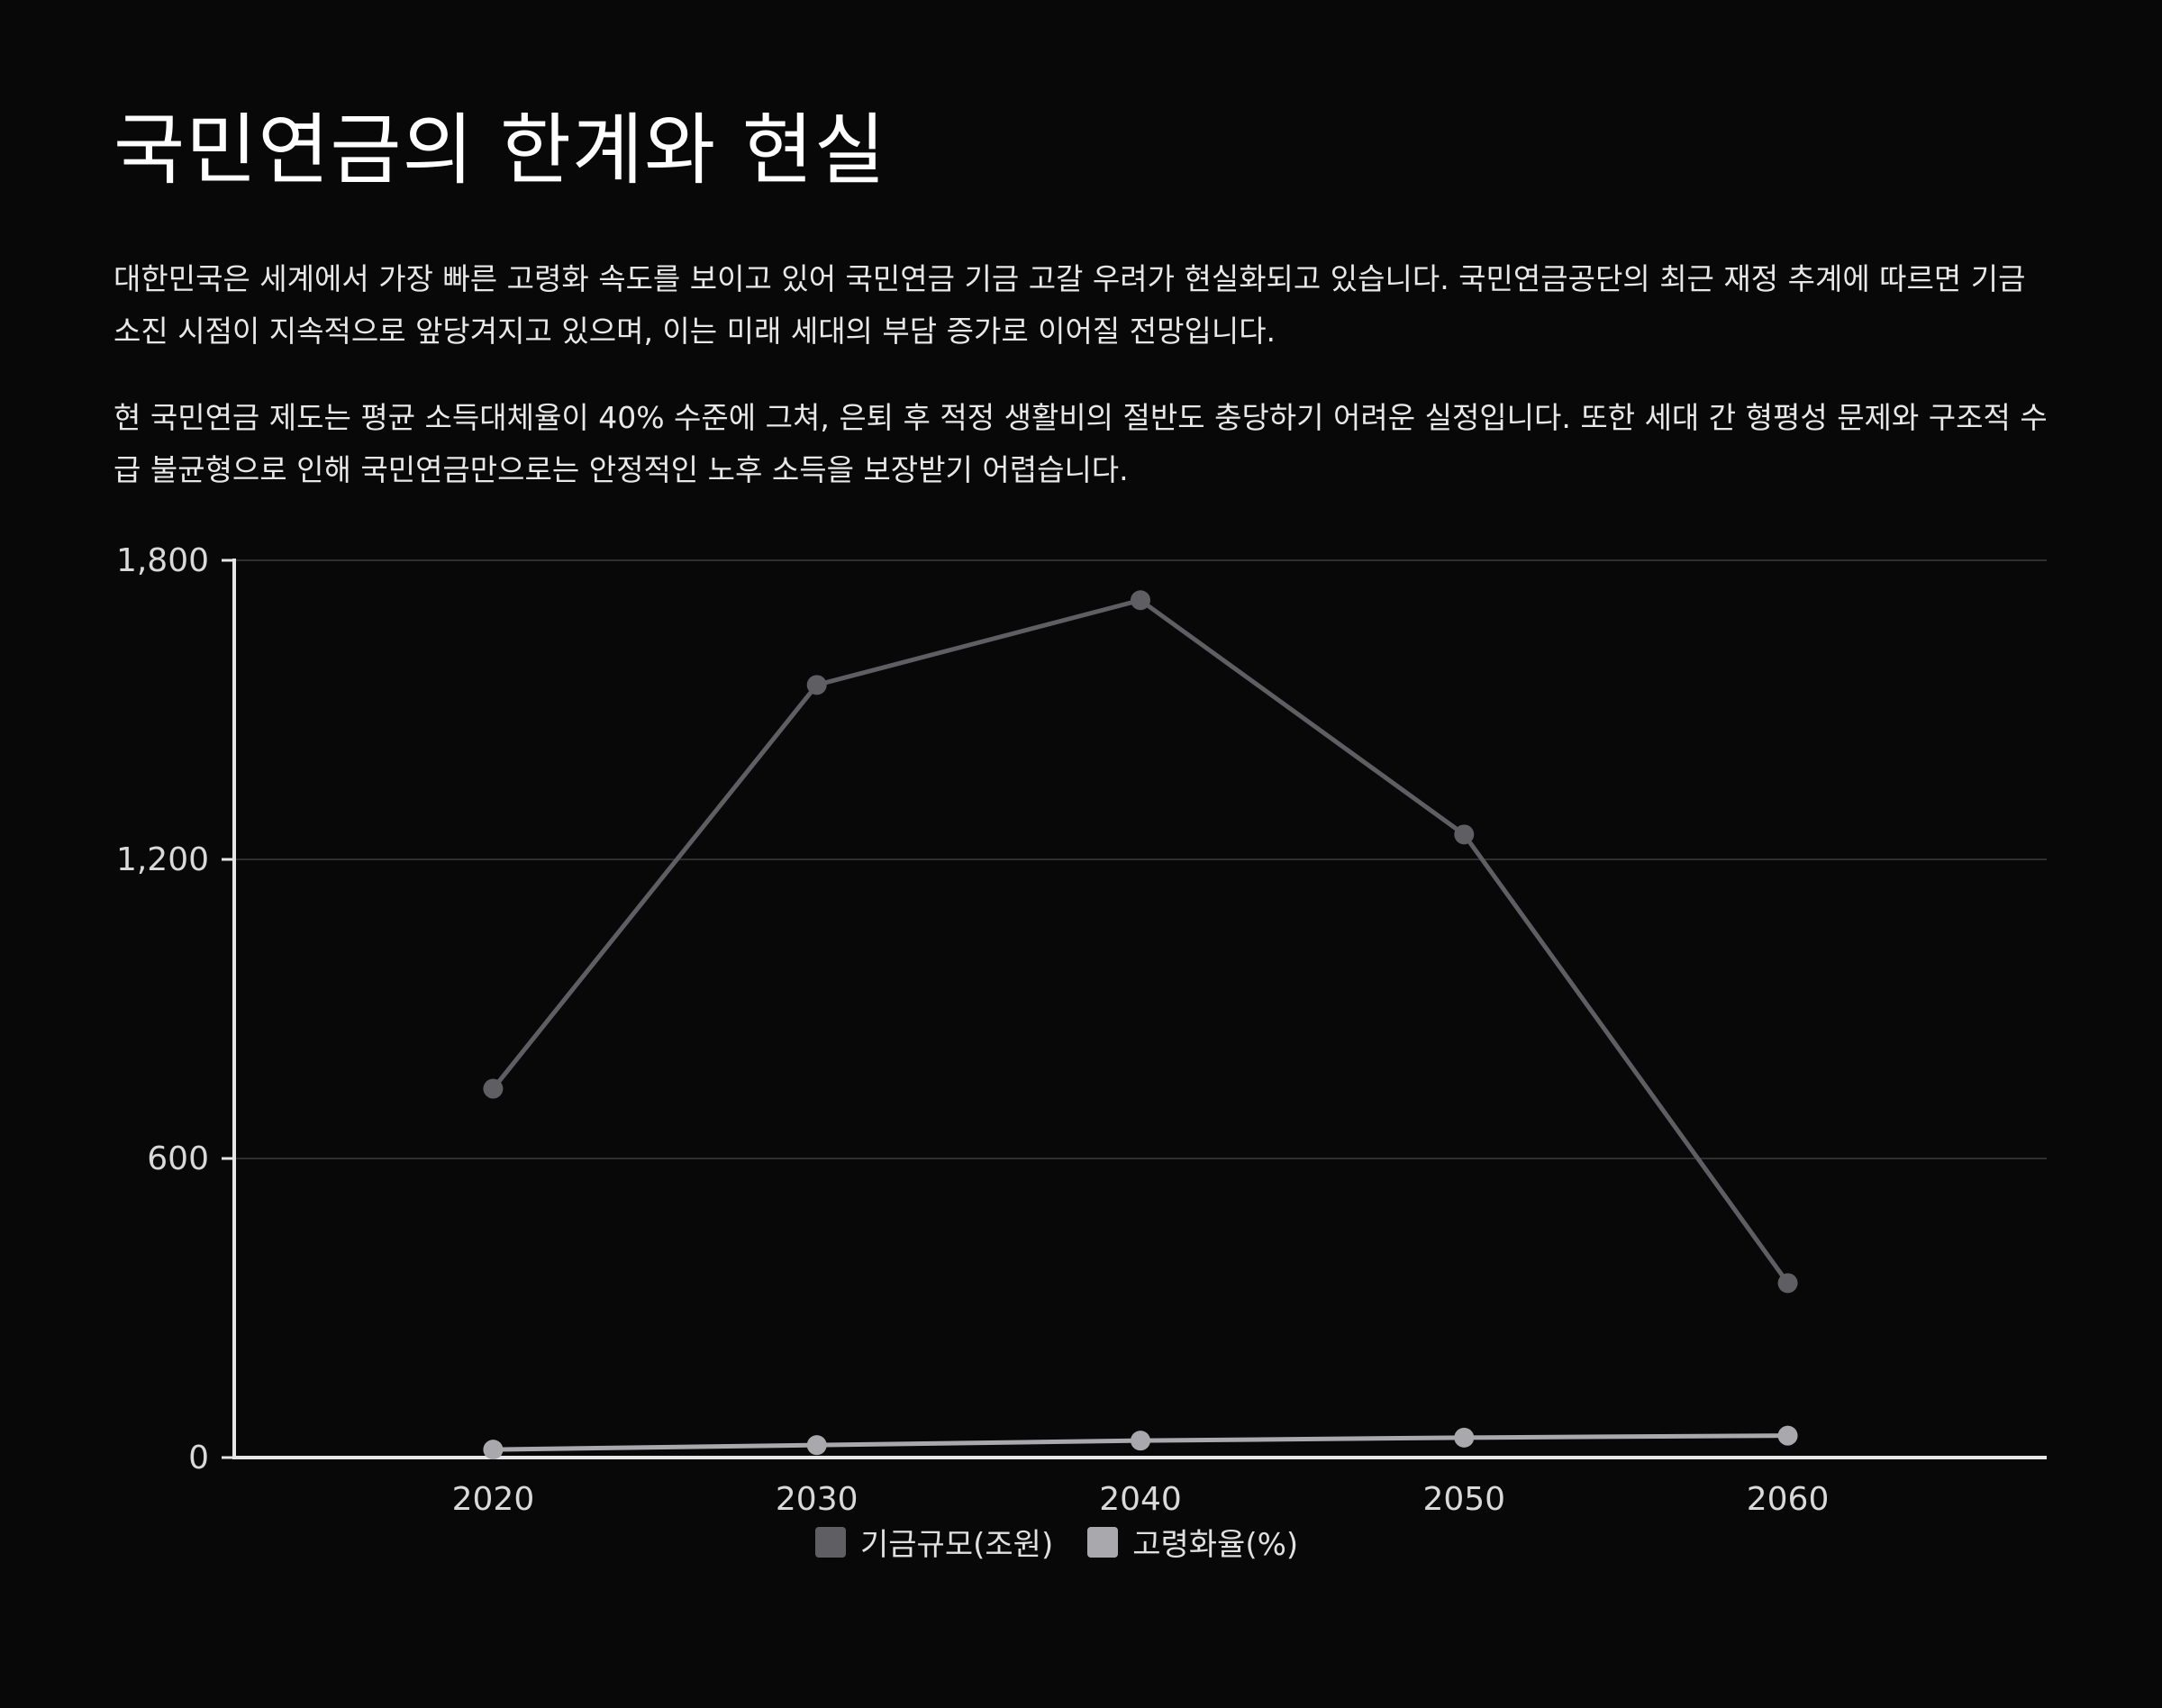 The height and width of the screenshot is (1708, 2162). I want to click on legend-item-fund: 기금규모(조원), so click(934, 1542).